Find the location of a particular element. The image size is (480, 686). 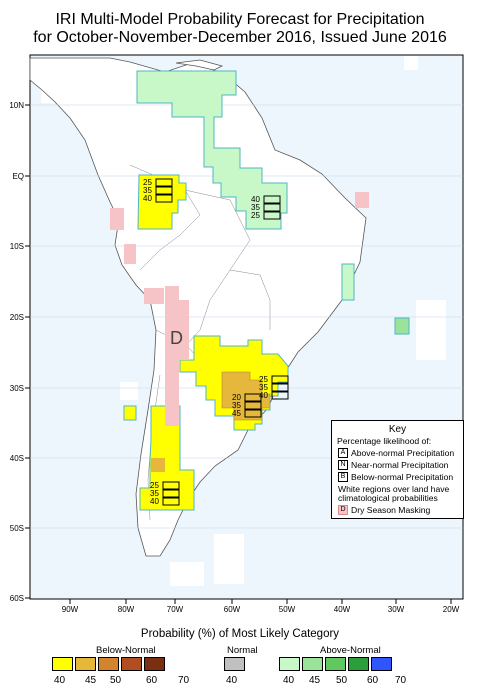

lat-label: 10N is located at coordinates (16, 105).